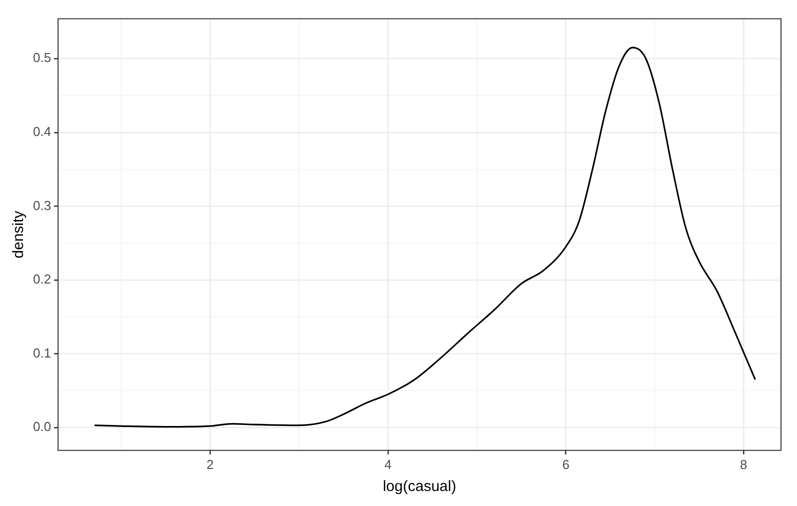 Image resolution: width=797 pixels, height=506 pixels. I want to click on y-tick-label: 0.5, so click(42, 58).